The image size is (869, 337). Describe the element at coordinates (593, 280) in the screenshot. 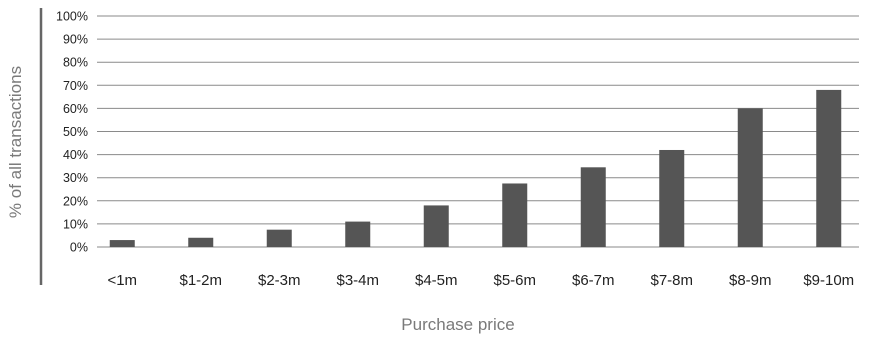

I see `x-tick-label: $6-7m` at that location.